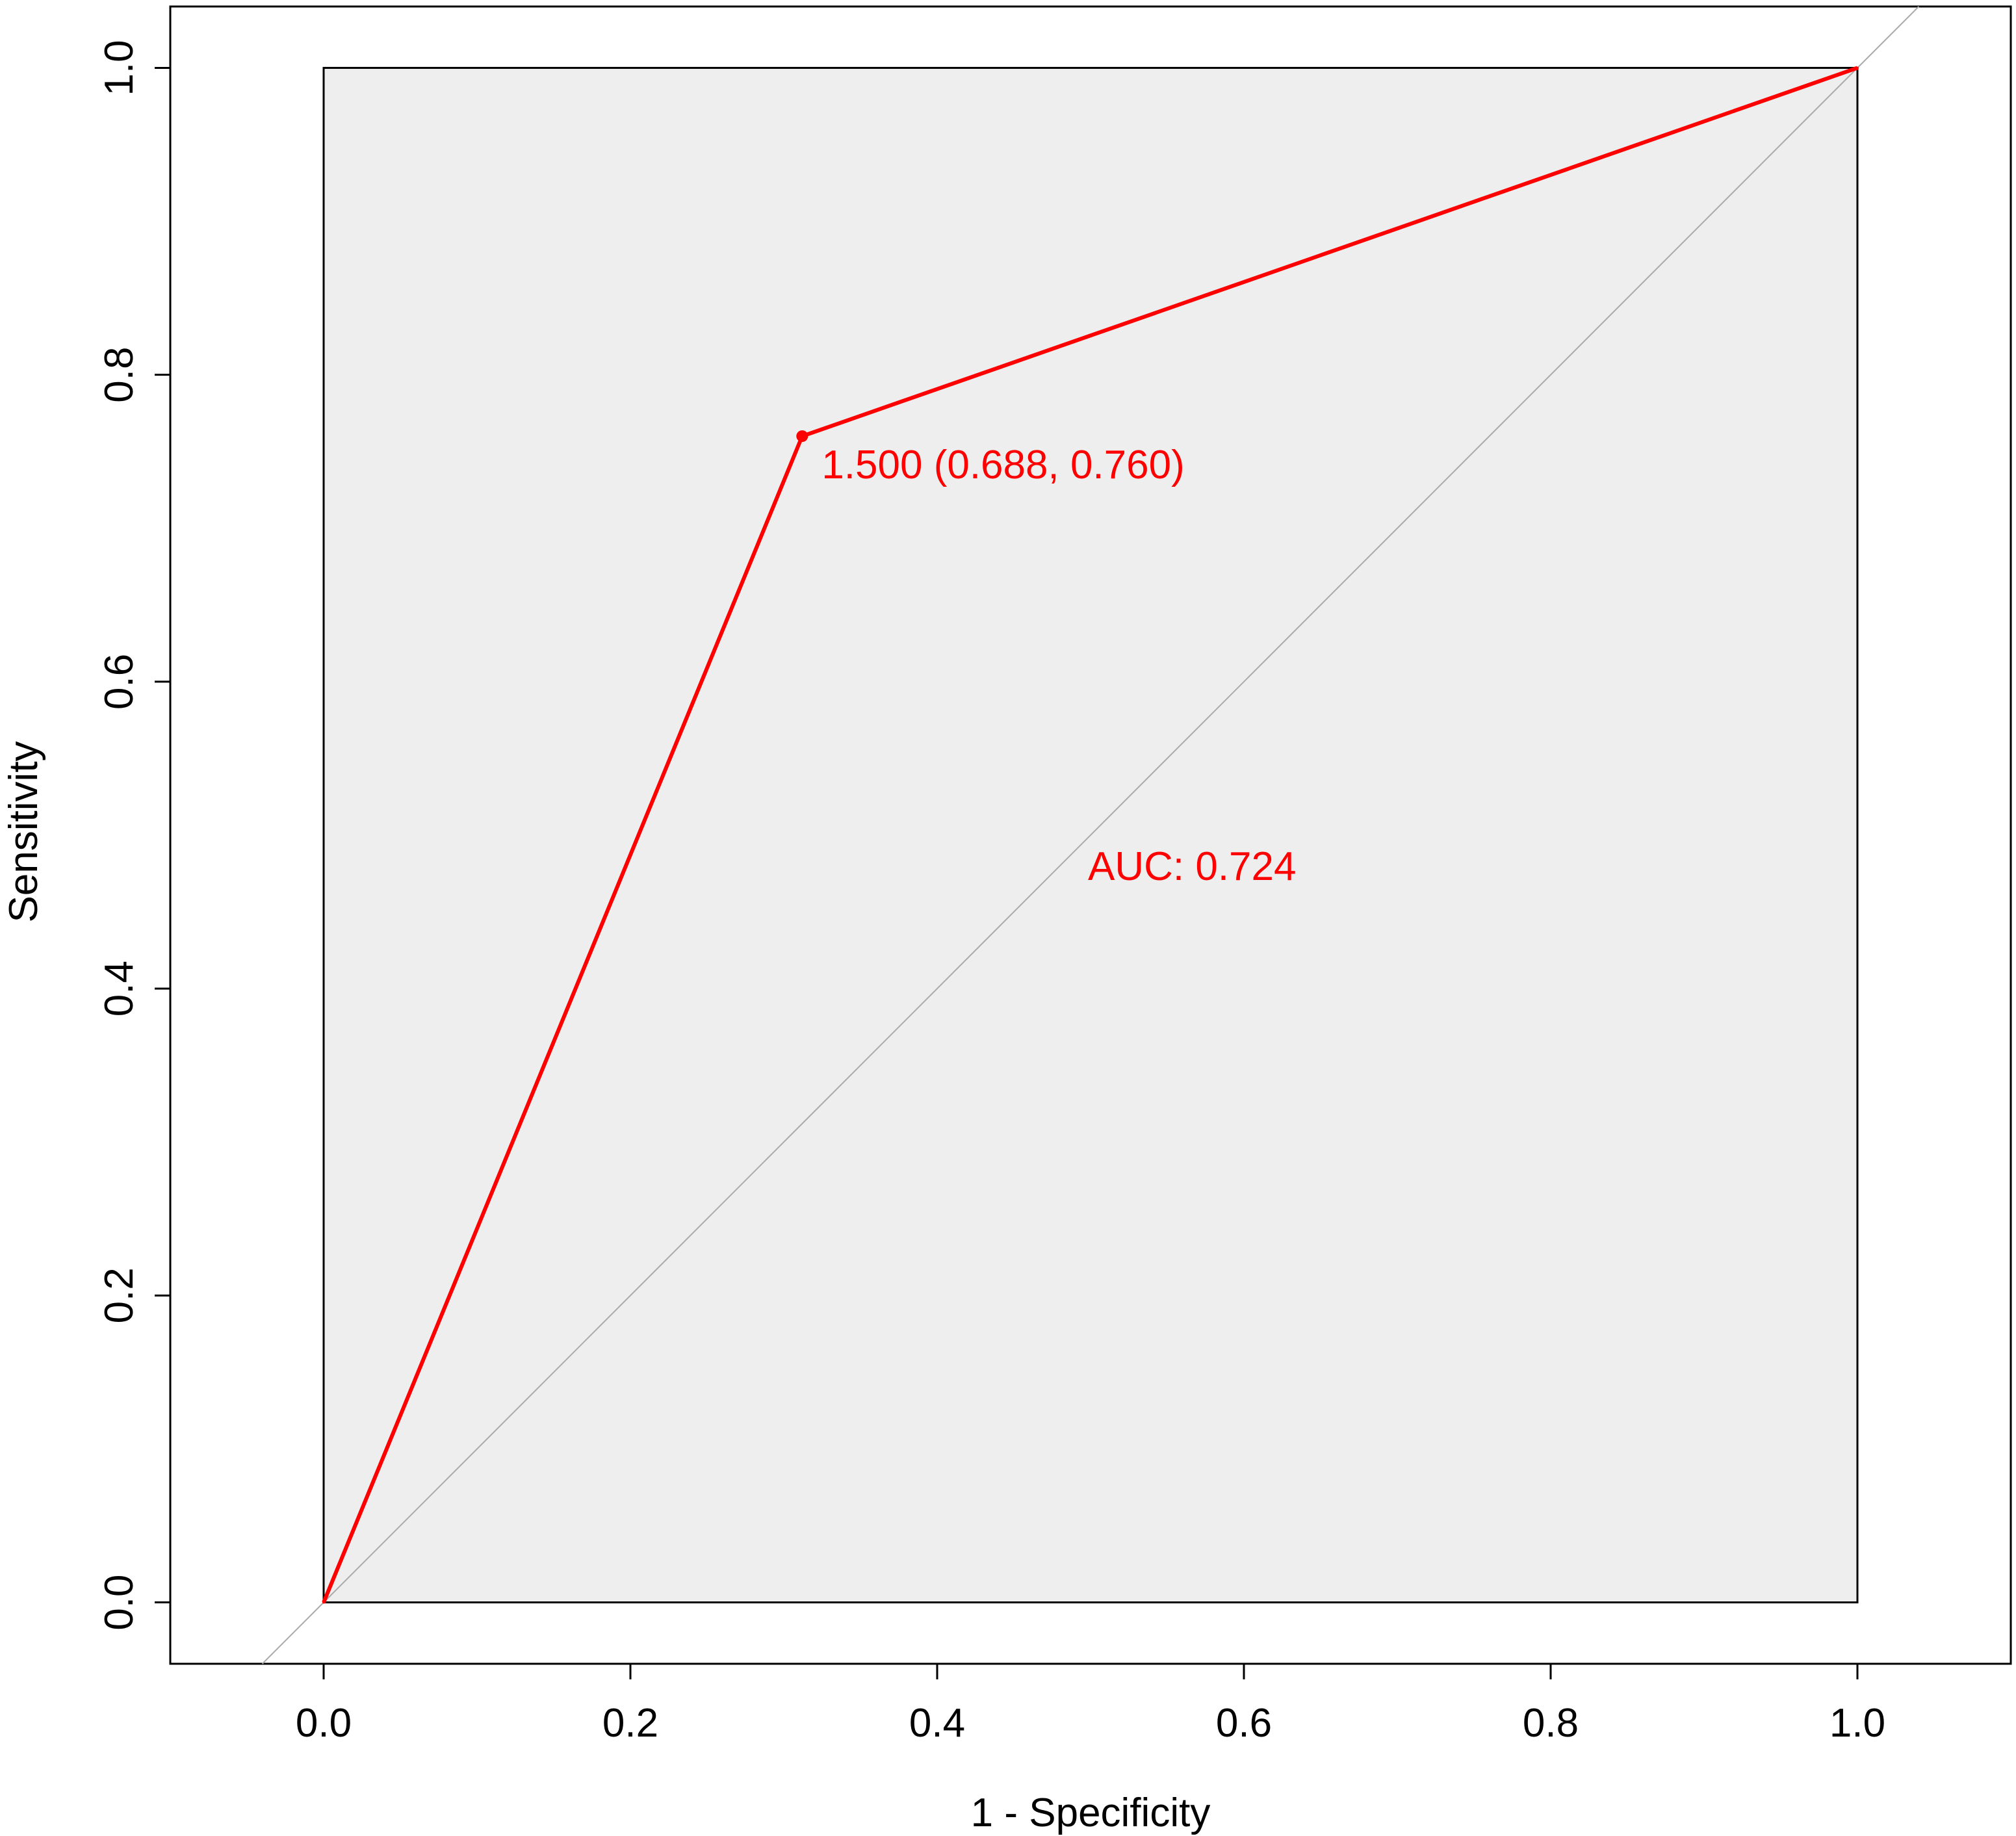  Describe the element at coordinates (119, 682) in the screenshot. I see `y-tick-label: 0.6` at that location.